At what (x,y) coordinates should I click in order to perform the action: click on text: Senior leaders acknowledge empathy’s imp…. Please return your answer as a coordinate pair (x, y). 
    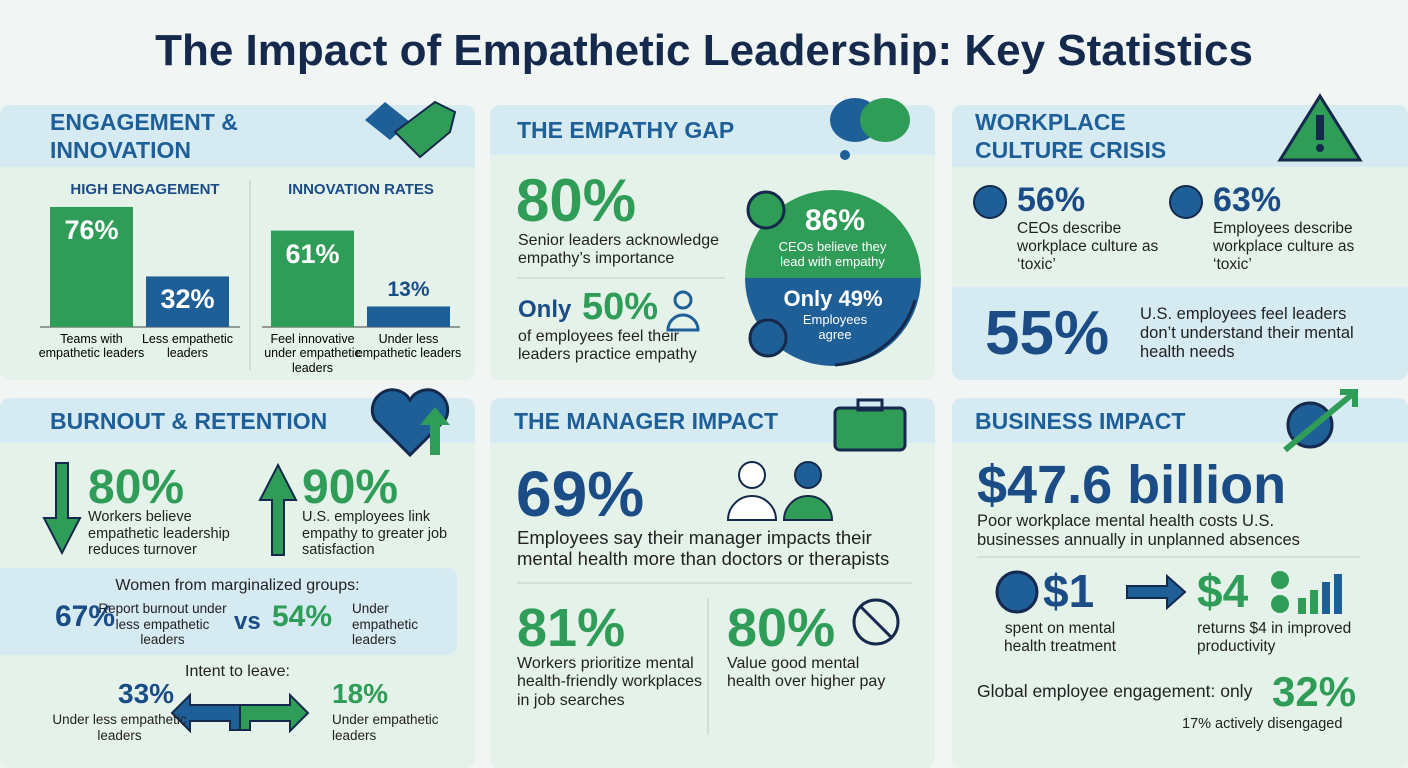
    Looking at the image, I should click on (619, 250).